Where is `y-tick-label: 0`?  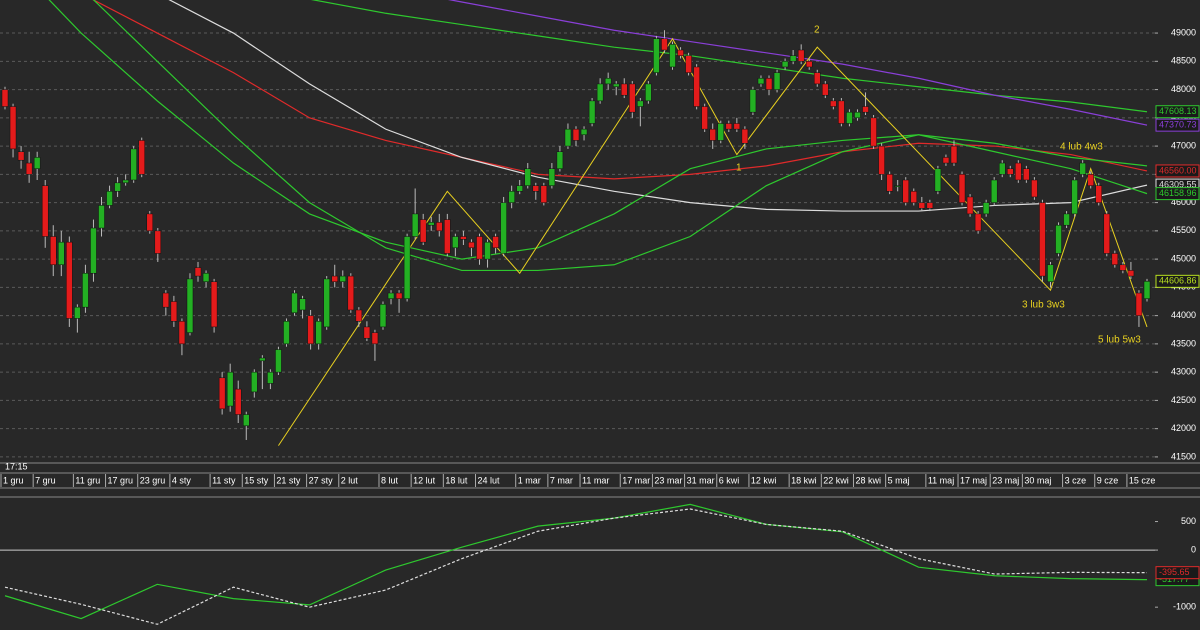 y-tick-label: 0 is located at coordinates (1193, 549).